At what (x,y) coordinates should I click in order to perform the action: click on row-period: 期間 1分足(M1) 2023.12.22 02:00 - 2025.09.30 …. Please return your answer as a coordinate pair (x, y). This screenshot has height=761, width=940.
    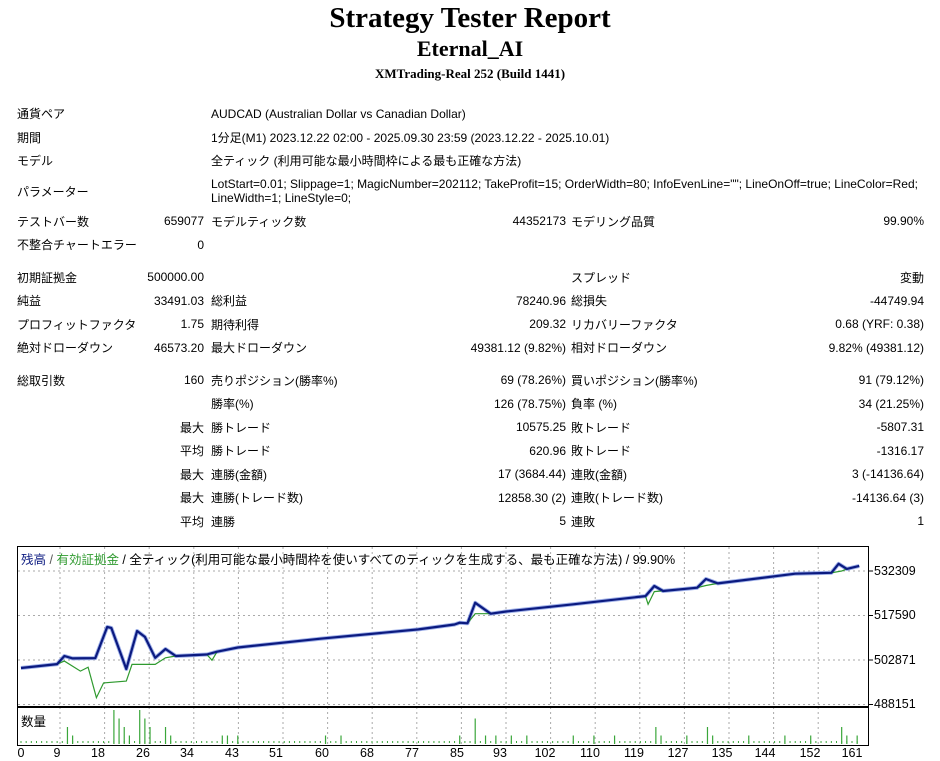
    Looking at the image, I should click on (470, 138).